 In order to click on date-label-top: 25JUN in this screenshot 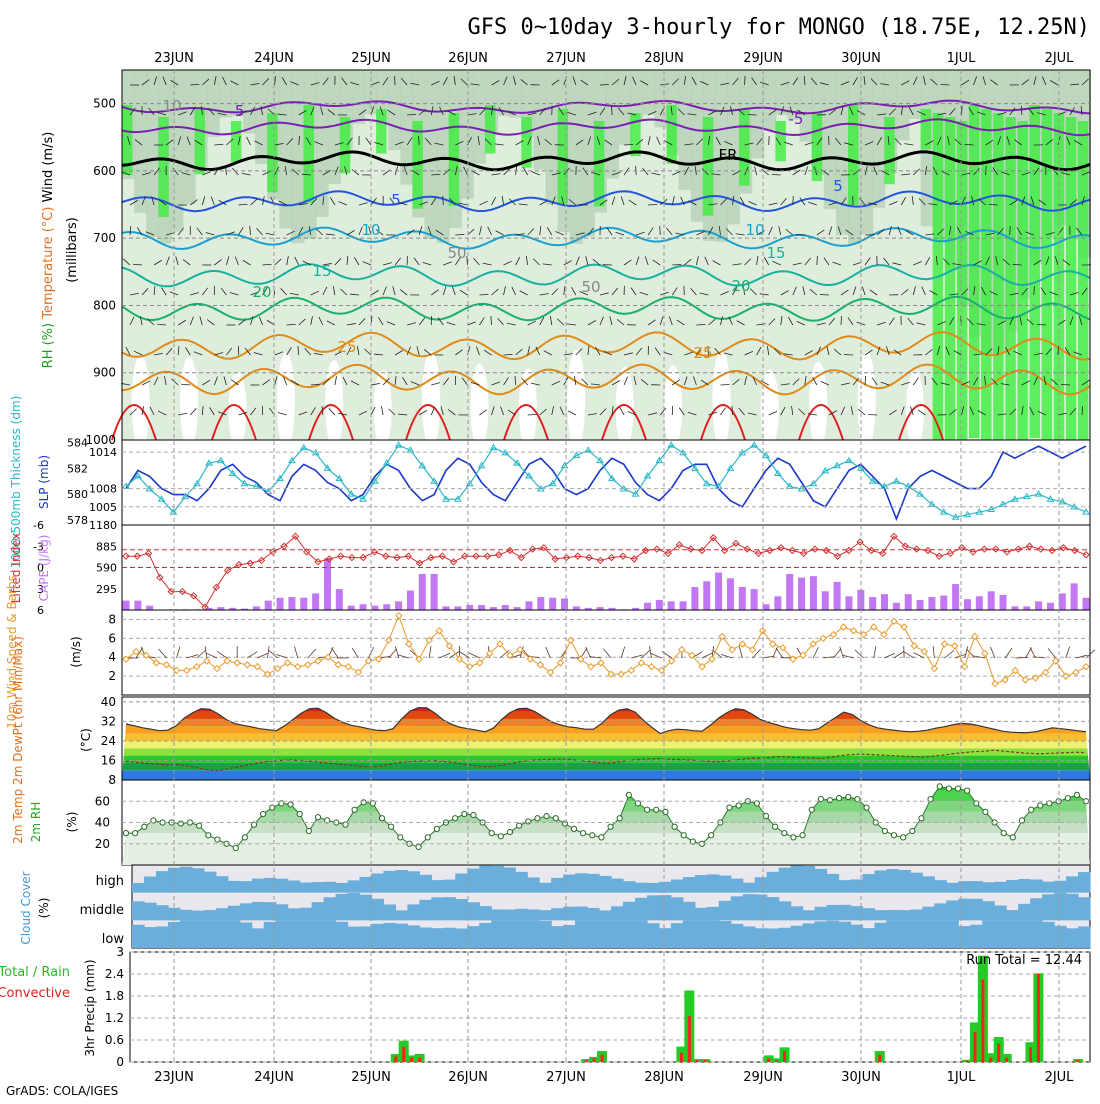, I will do `click(371, 58)`.